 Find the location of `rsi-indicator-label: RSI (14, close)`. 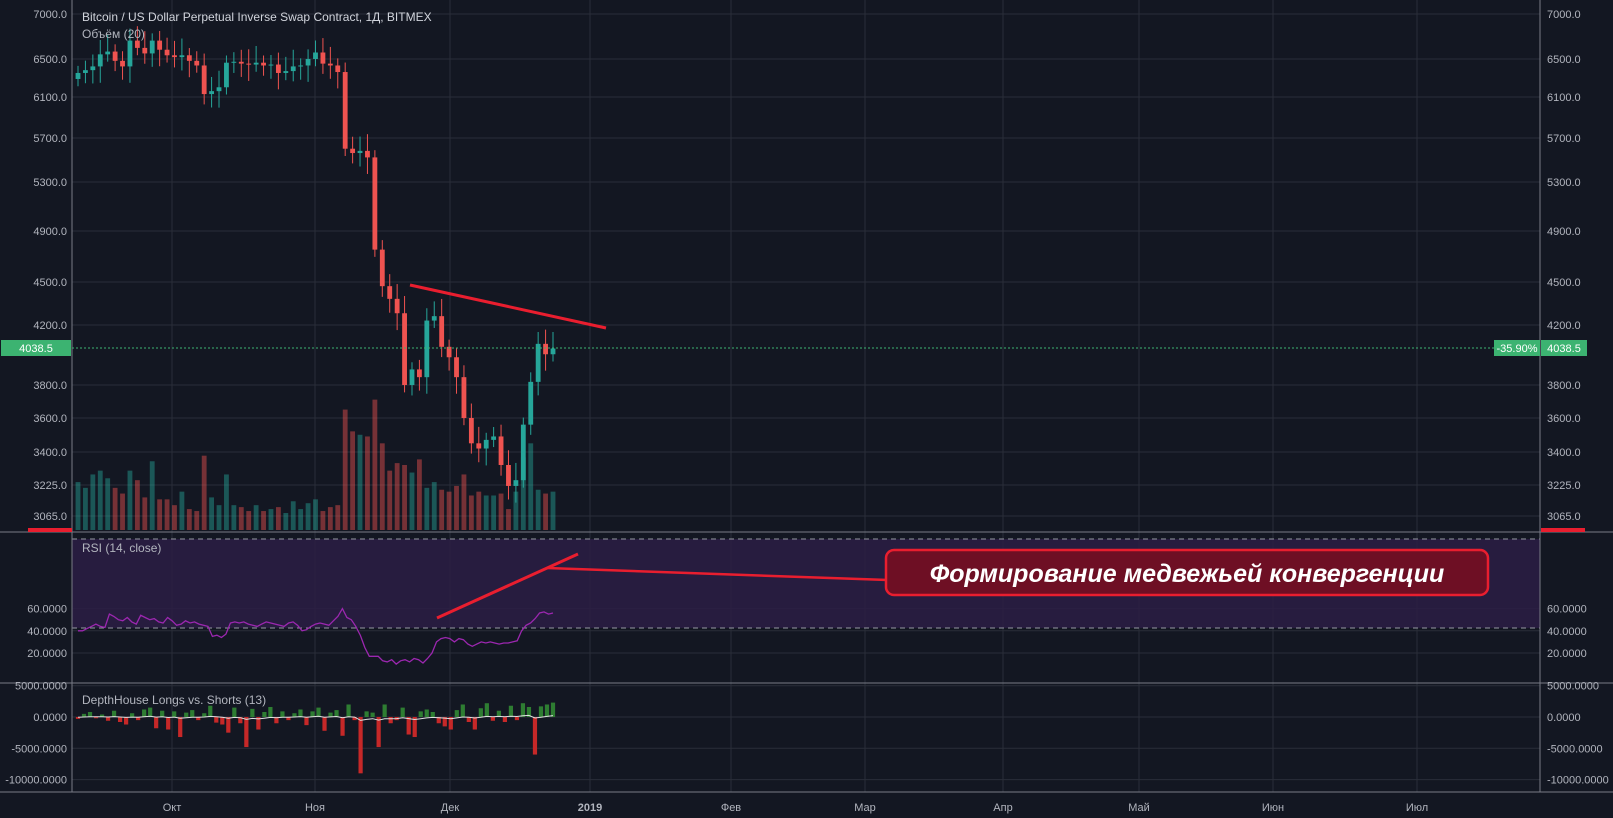

rsi-indicator-label: RSI (14, close) is located at coordinates (121, 548).